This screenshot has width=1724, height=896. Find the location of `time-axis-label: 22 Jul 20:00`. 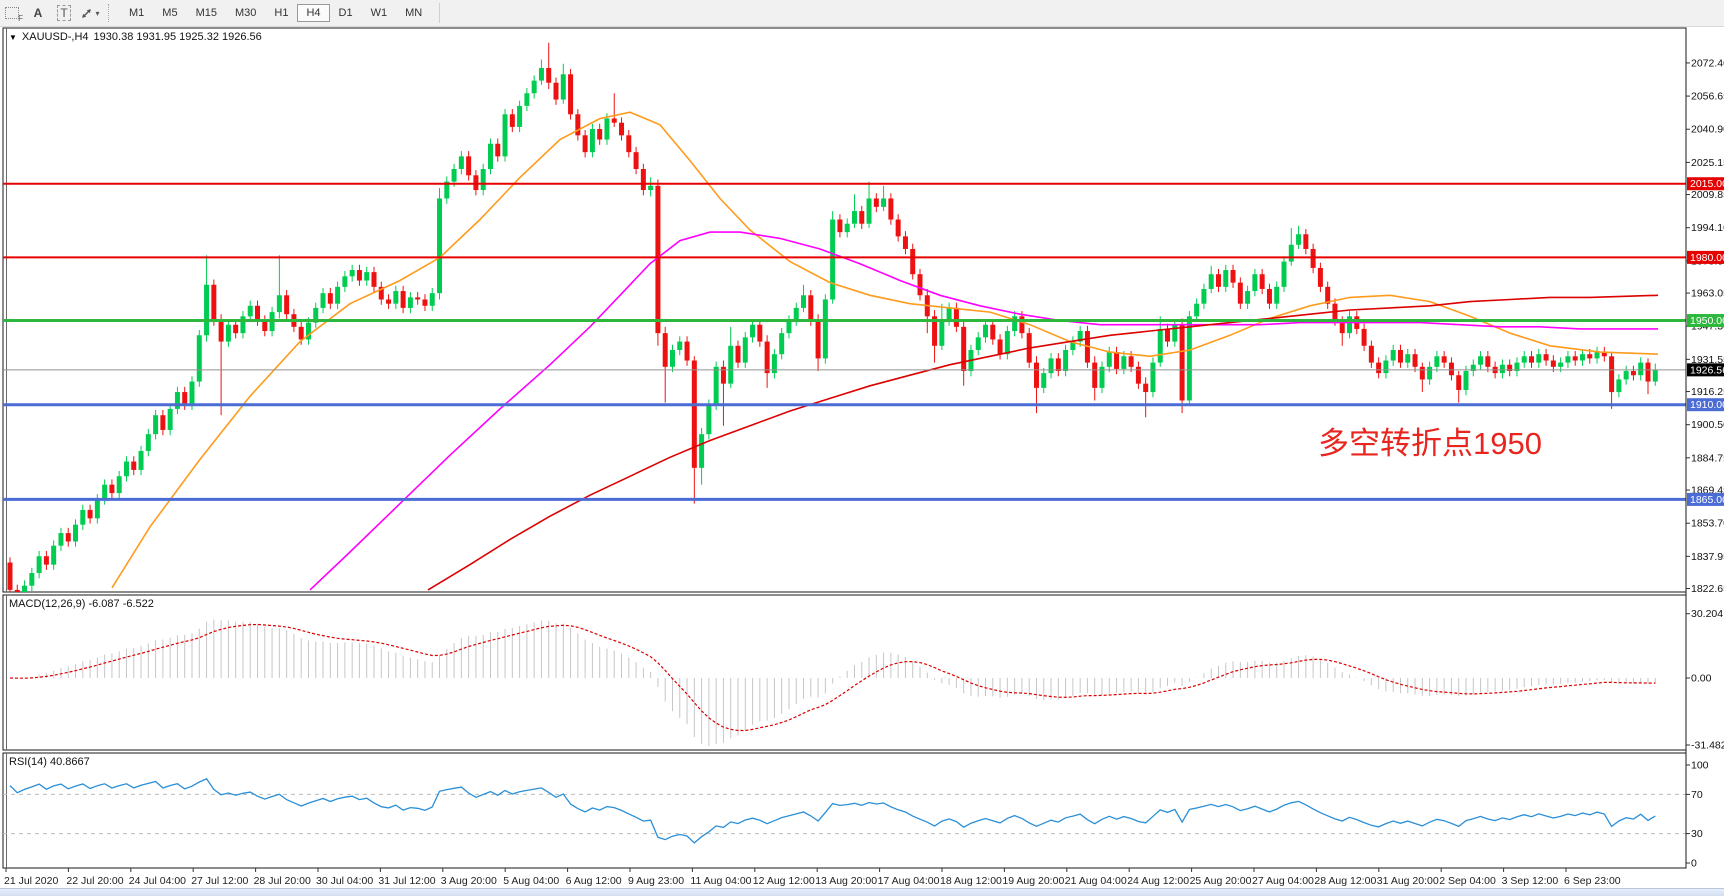

time-axis-label: 22 Jul 20:00 is located at coordinates (94, 881).